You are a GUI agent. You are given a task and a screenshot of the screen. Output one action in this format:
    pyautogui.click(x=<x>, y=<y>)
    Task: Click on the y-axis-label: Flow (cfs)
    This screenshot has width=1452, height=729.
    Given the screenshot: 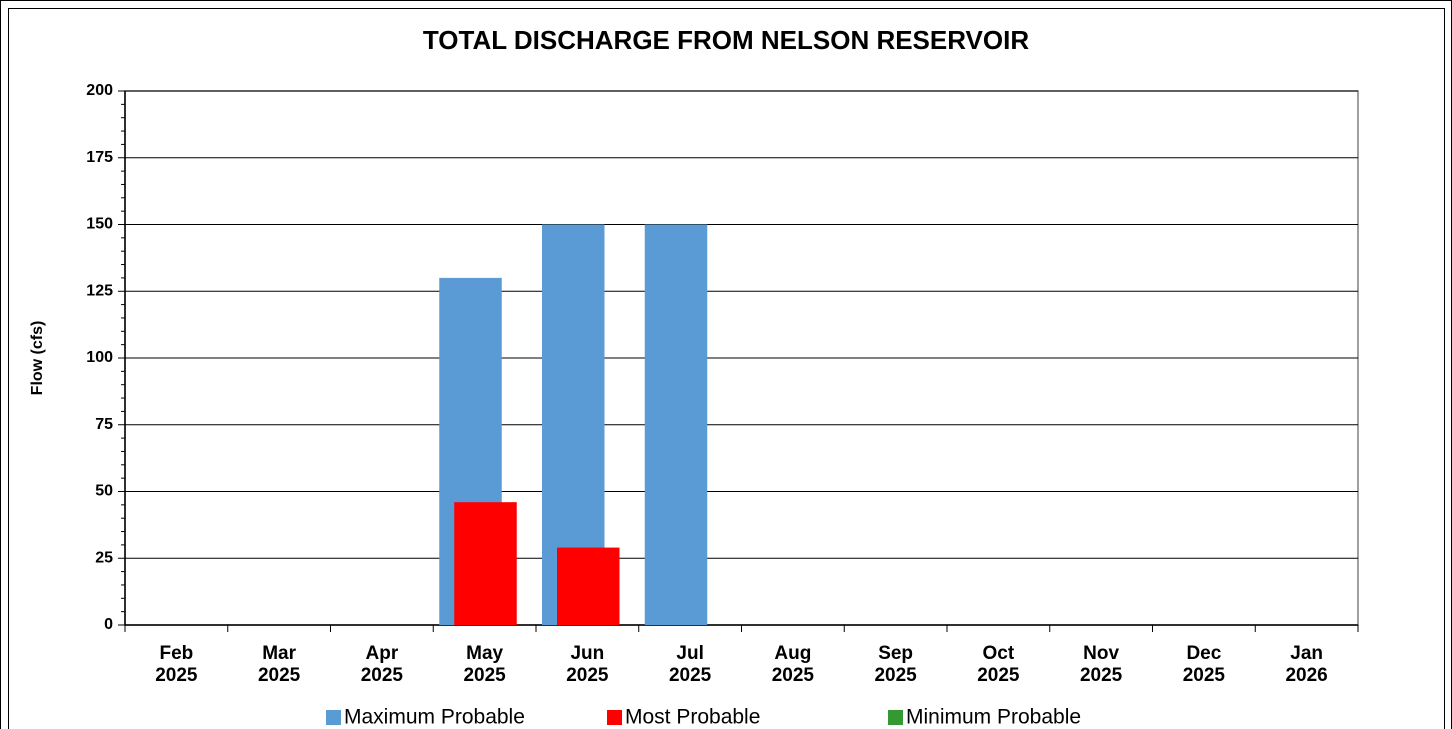 What is the action you would take?
    pyautogui.click(x=37, y=358)
    